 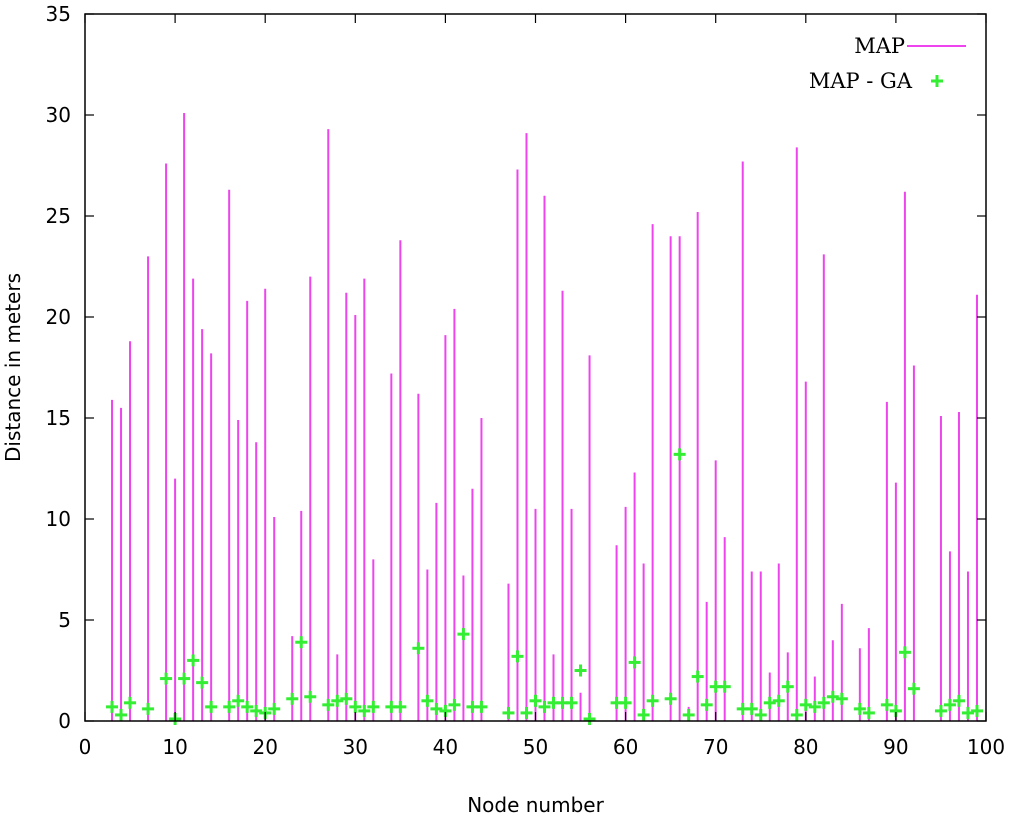 What do you see at coordinates (58, 216) in the screenshot?
I see `y-tick-label: 25` at bounding box center [58, 216].